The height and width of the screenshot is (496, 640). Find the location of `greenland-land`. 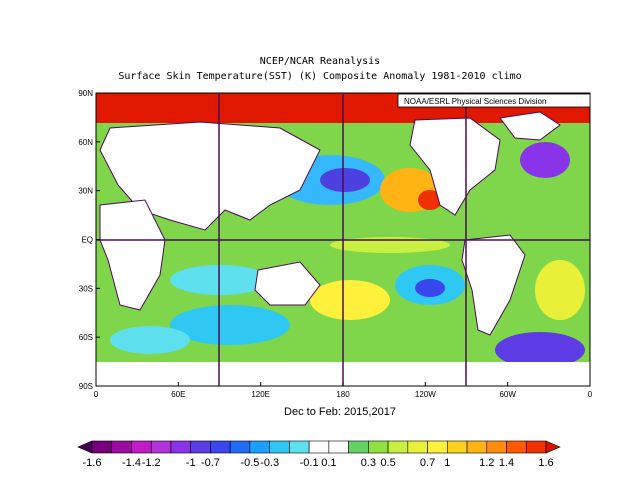

greenland-land is located at coordinates (530, 126).